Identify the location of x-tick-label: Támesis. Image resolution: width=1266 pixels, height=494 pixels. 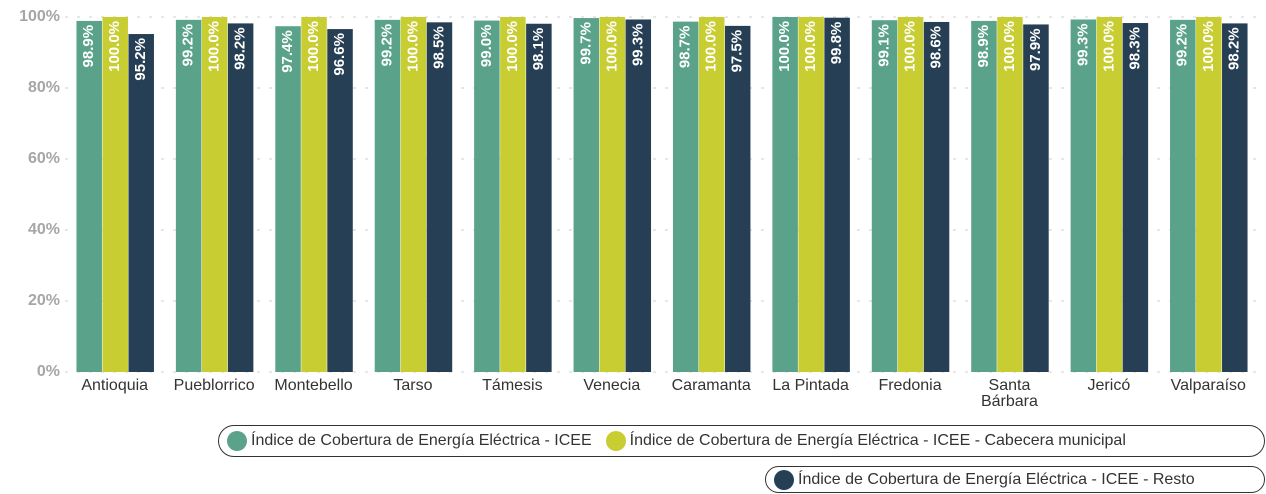
(512, 385).